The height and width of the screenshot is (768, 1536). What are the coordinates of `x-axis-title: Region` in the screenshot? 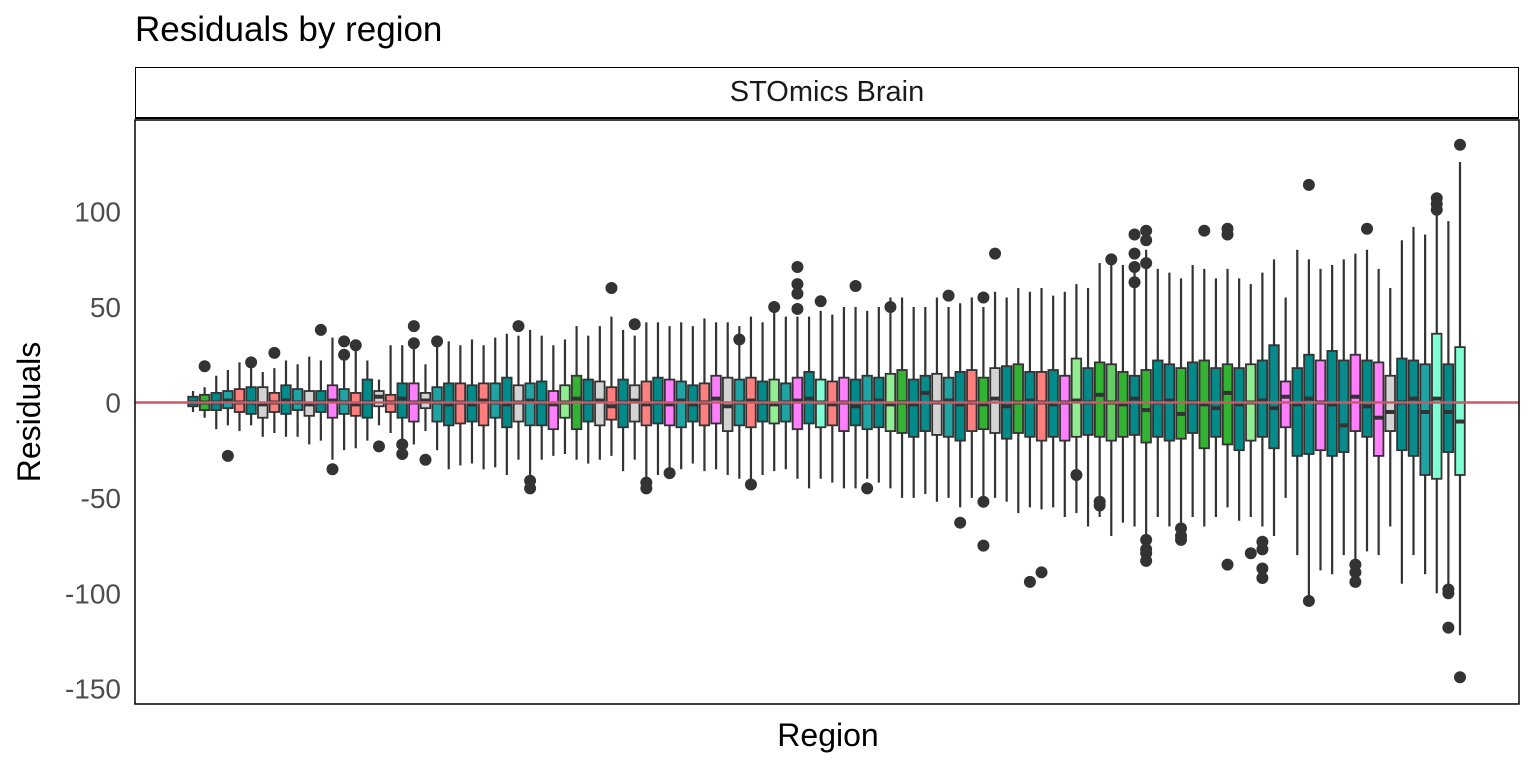 It's located at (827, 735).